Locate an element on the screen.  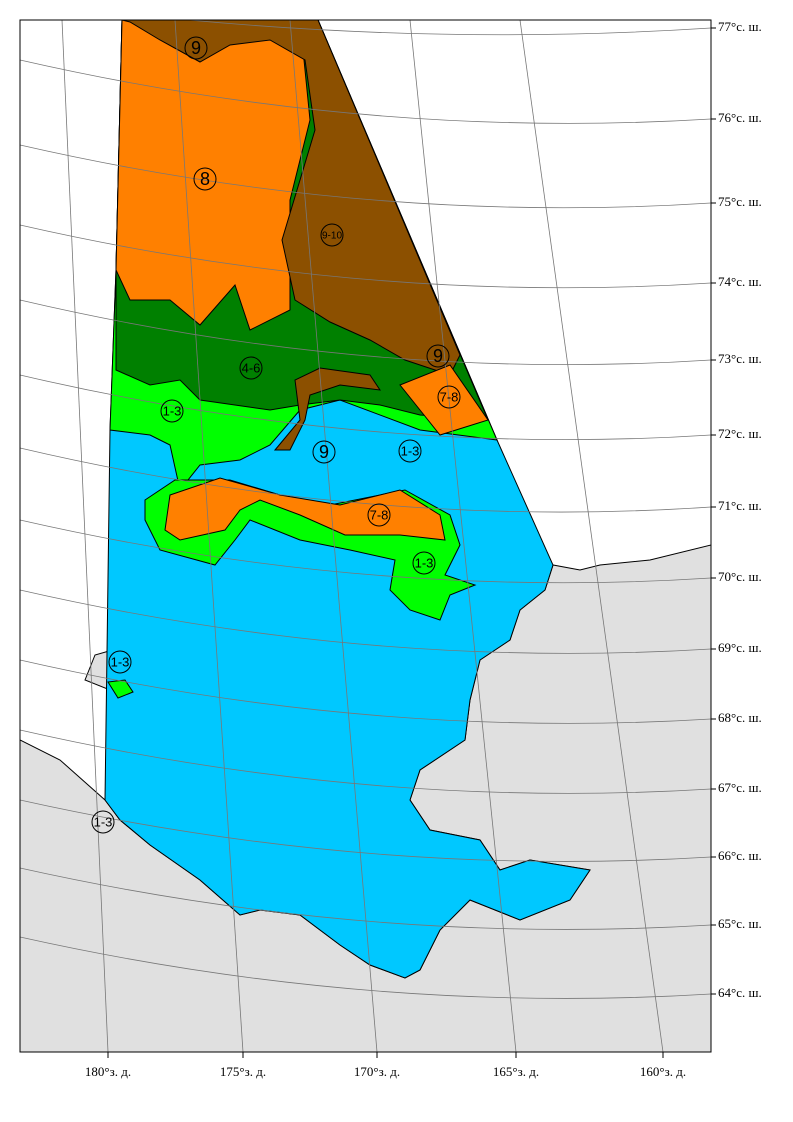
latitude-label: 70°с. ш. is located at coordinates (740, 576).